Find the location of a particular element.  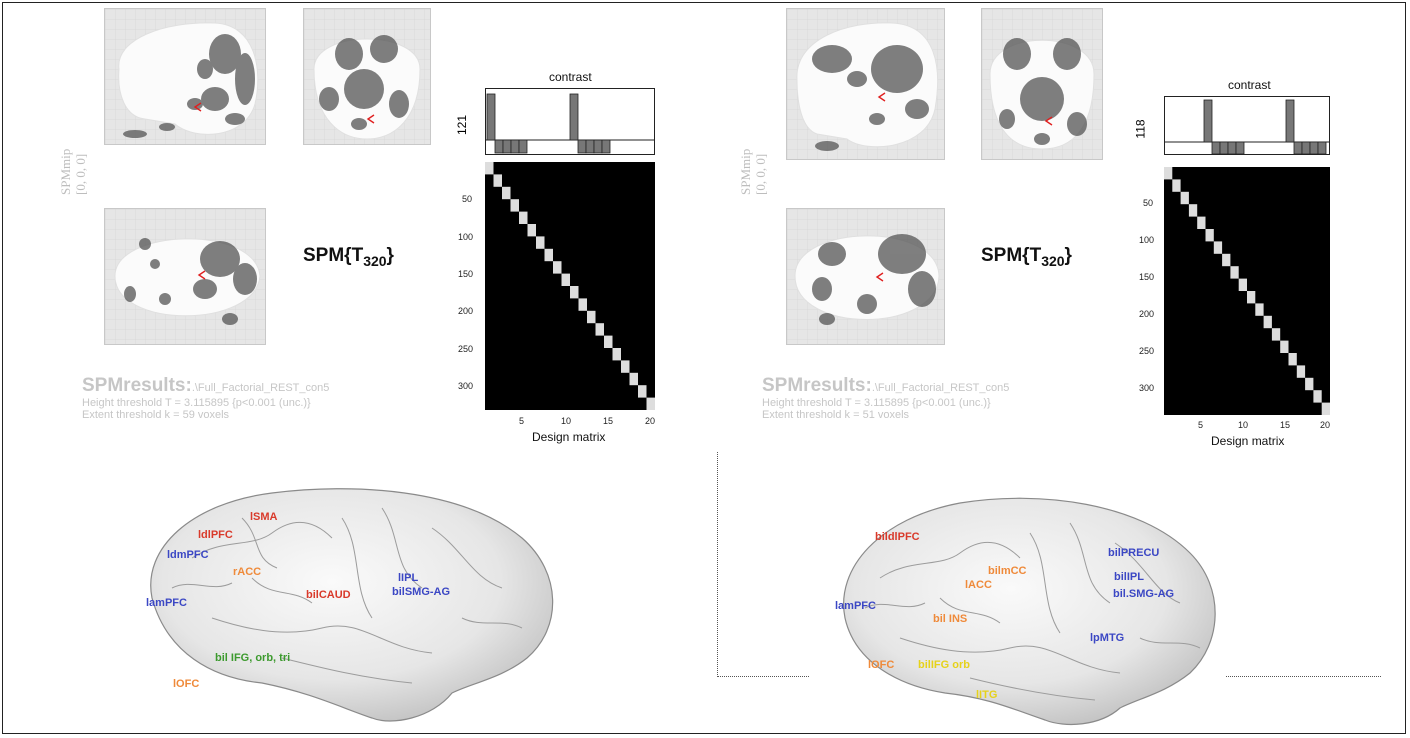

spm-stat-sub: 320 is located at coordinates (1053, 260).